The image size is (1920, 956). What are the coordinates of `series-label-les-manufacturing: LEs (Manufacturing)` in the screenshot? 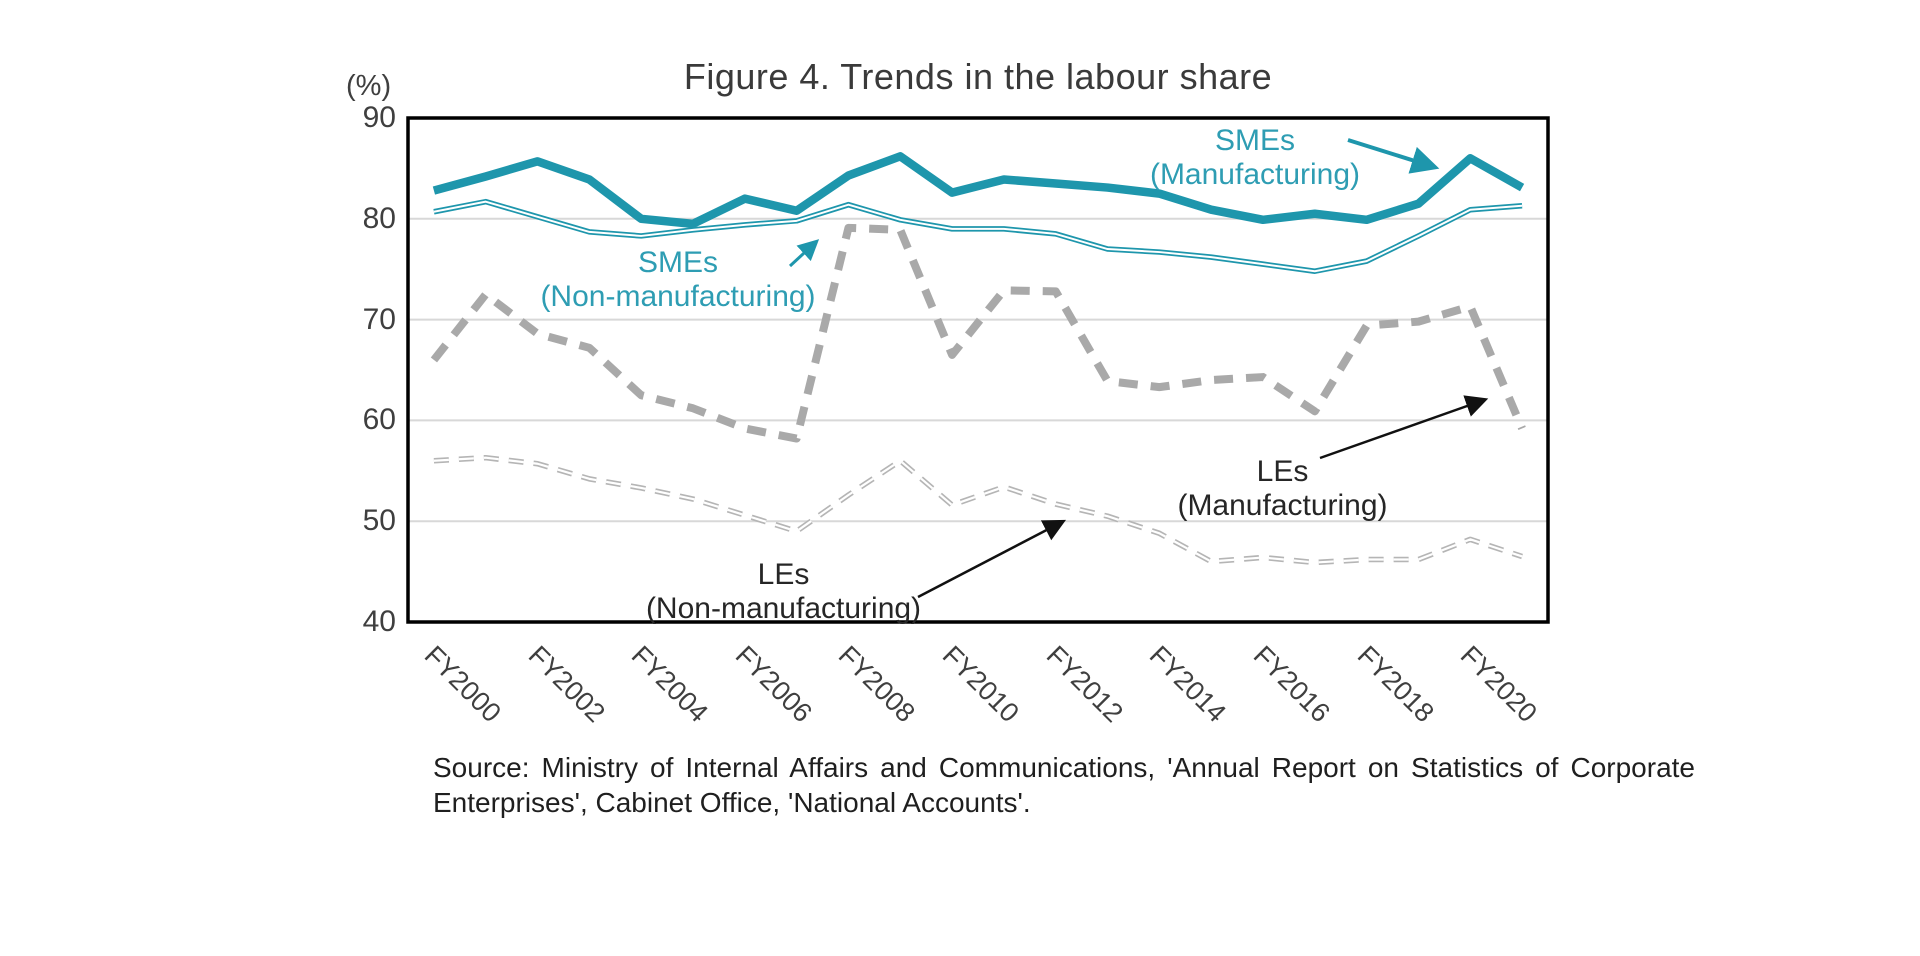 It's located at (1282, 489).